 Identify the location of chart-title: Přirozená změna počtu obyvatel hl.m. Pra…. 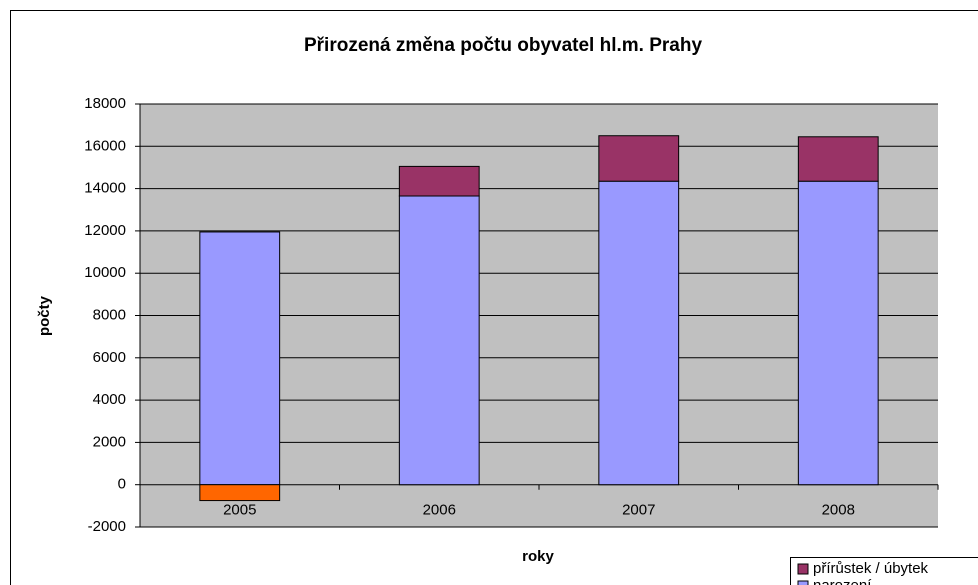
(503, 45).